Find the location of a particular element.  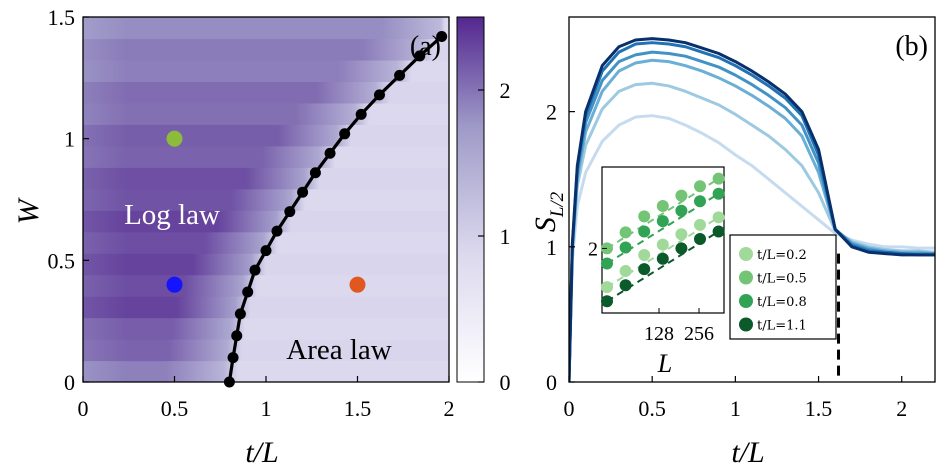

y-tick-label: 0.5 is located at coordinates (62, 260).